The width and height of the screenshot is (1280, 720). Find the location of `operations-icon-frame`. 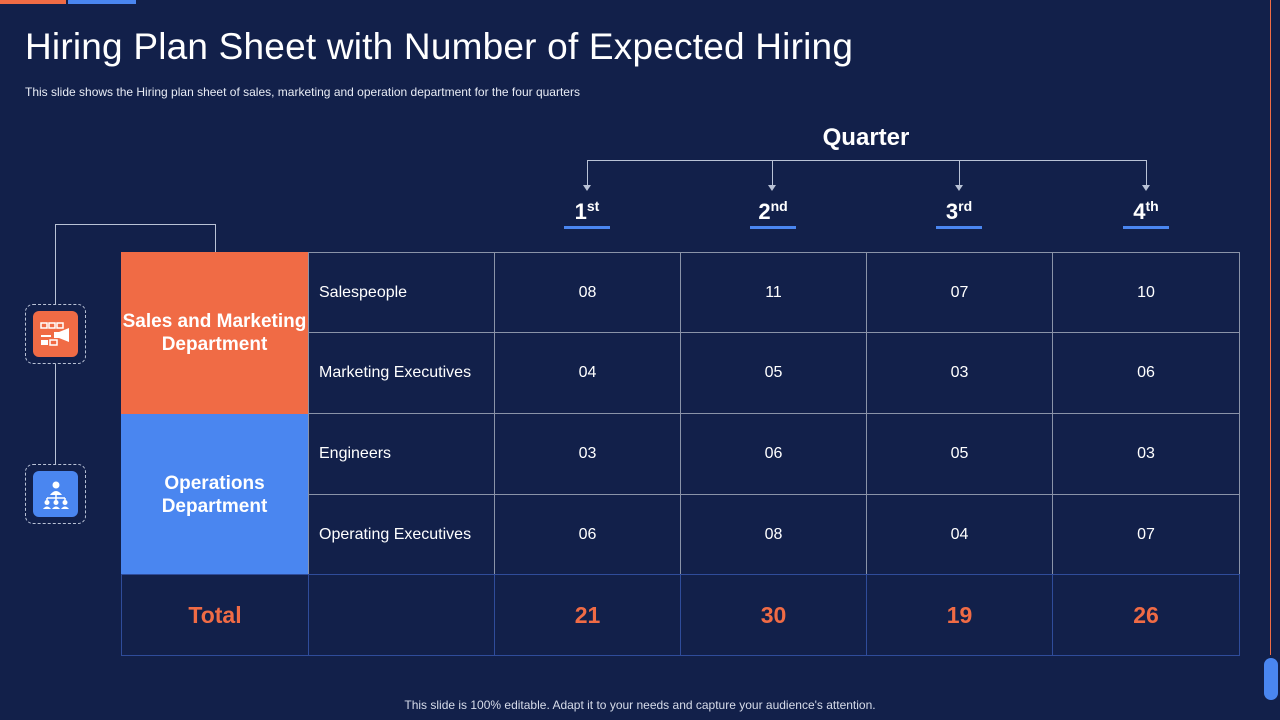

operations-icon-frame is located at coordinates (55, 494).